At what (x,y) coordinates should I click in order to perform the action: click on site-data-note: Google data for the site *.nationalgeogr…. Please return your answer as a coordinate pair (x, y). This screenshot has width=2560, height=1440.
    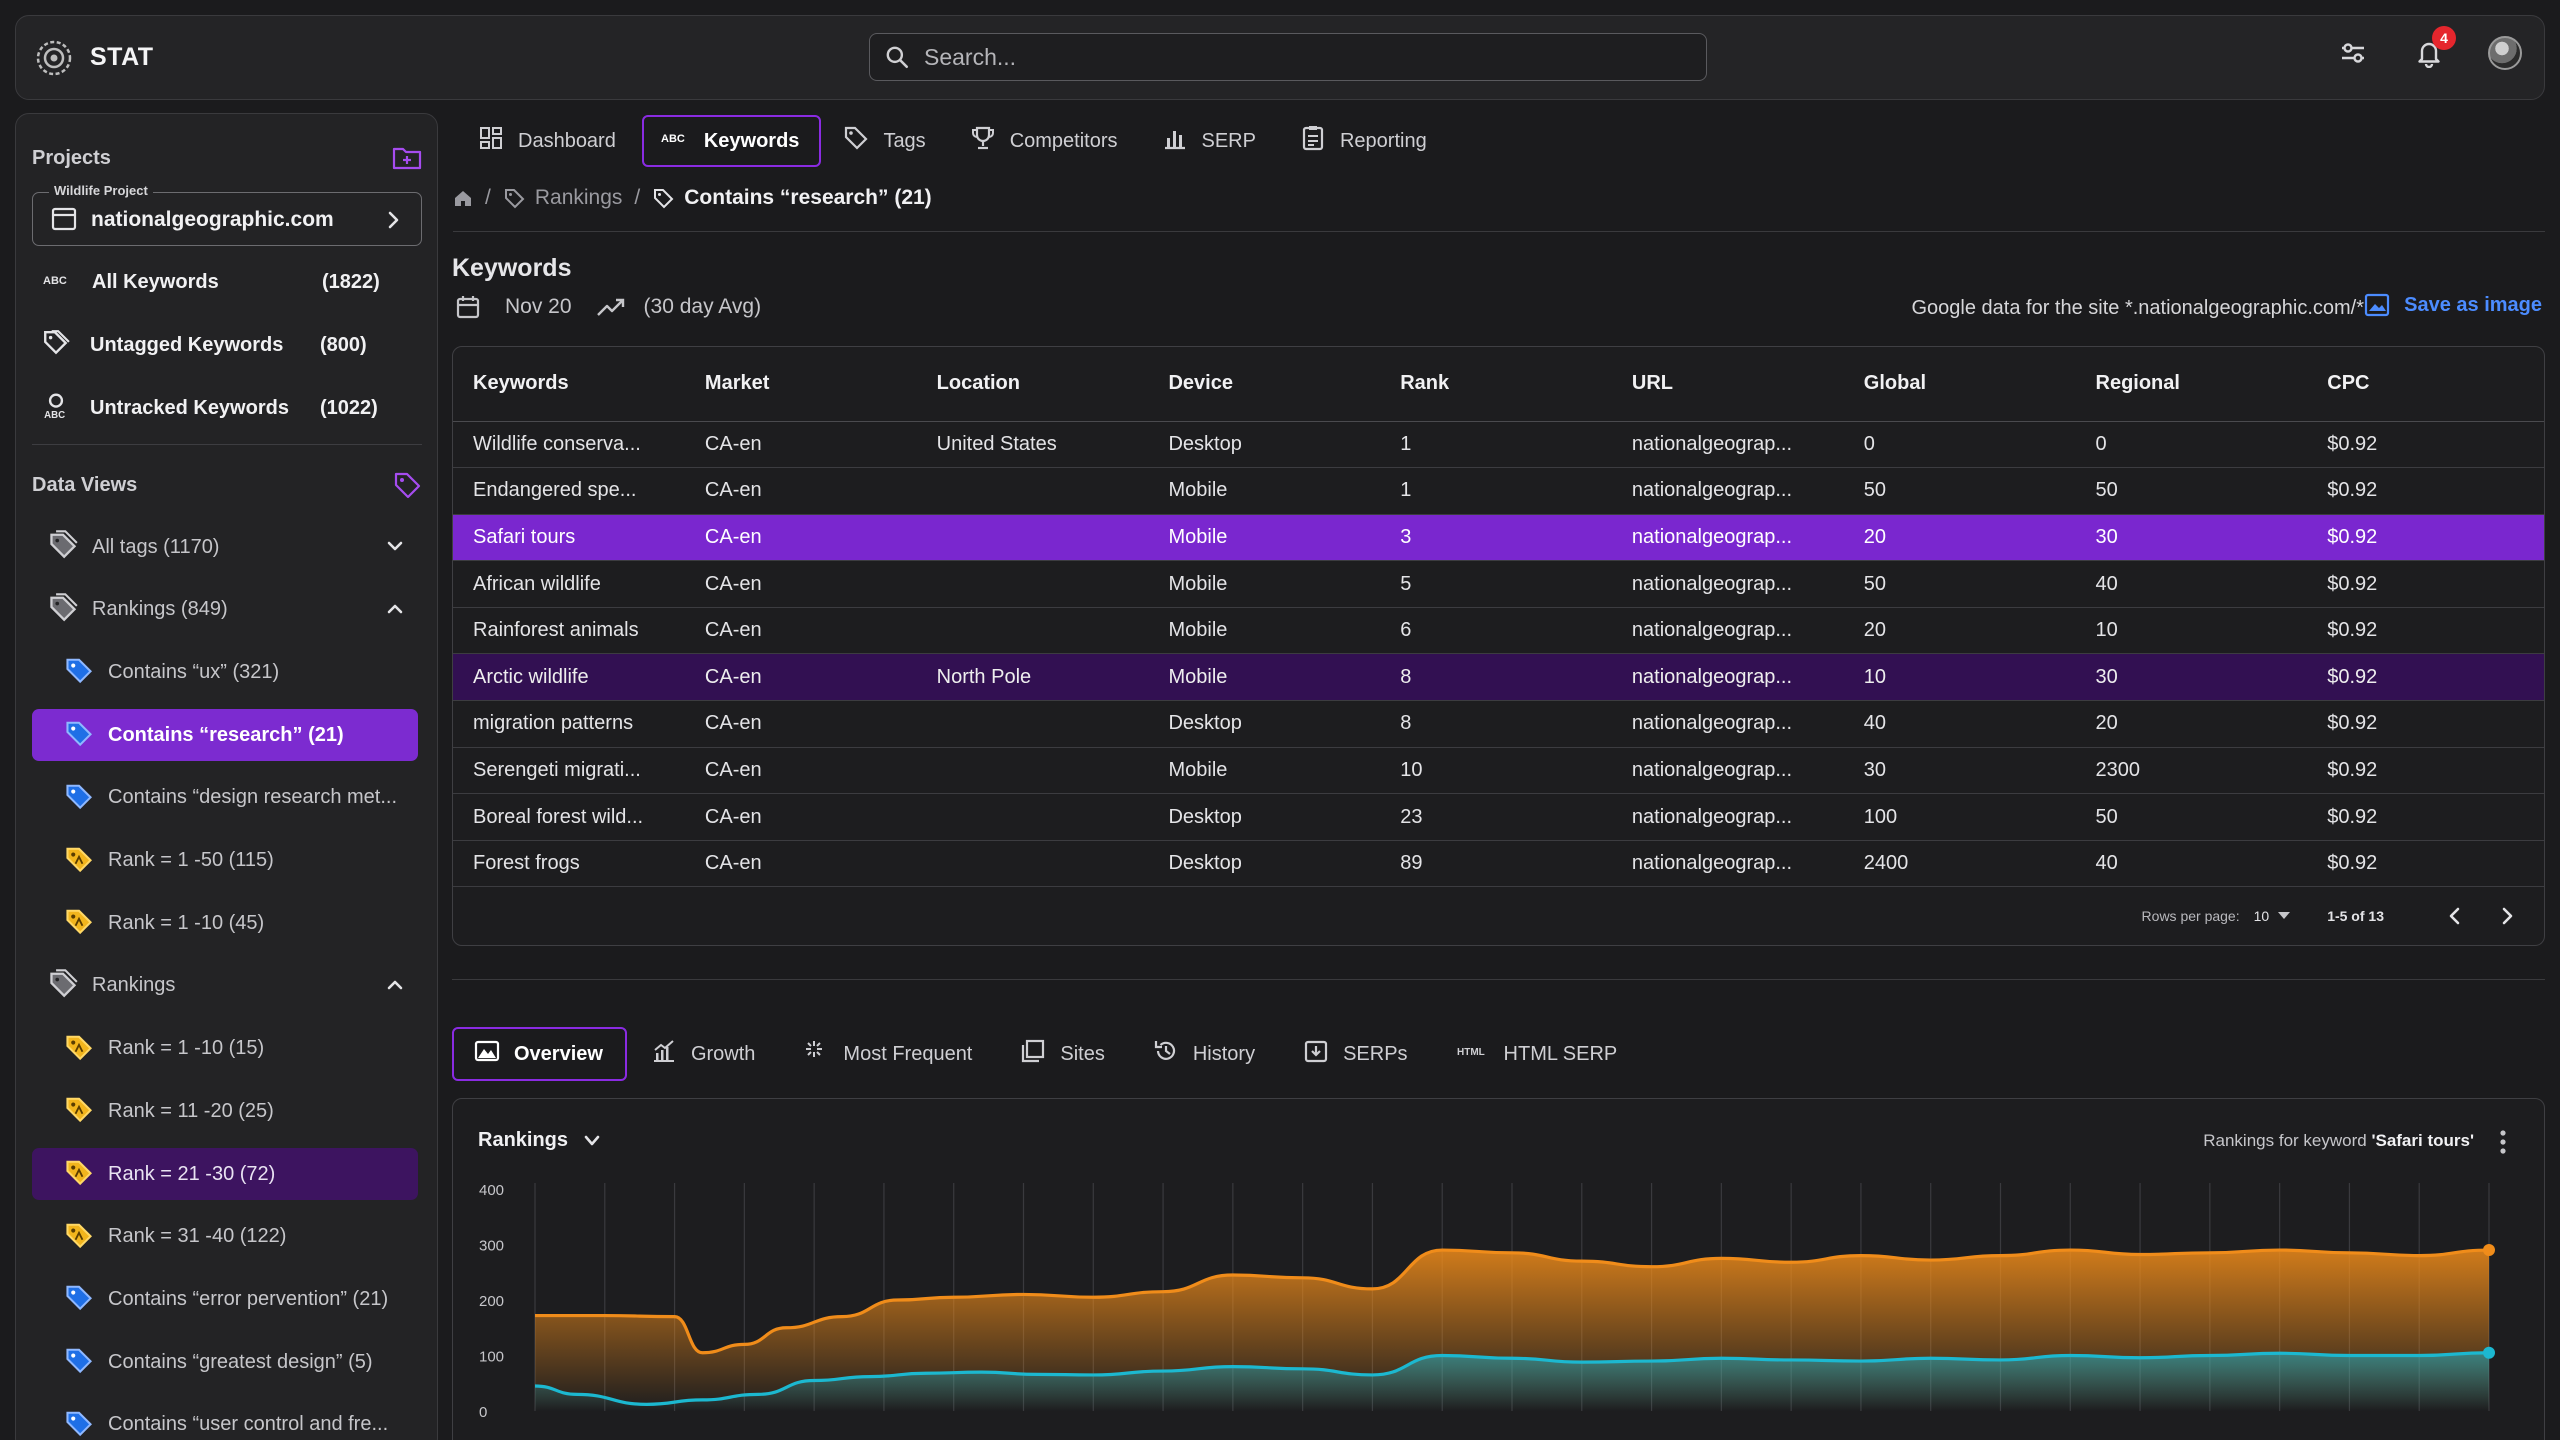
    Looking at the image, I should click on (2137, 308).